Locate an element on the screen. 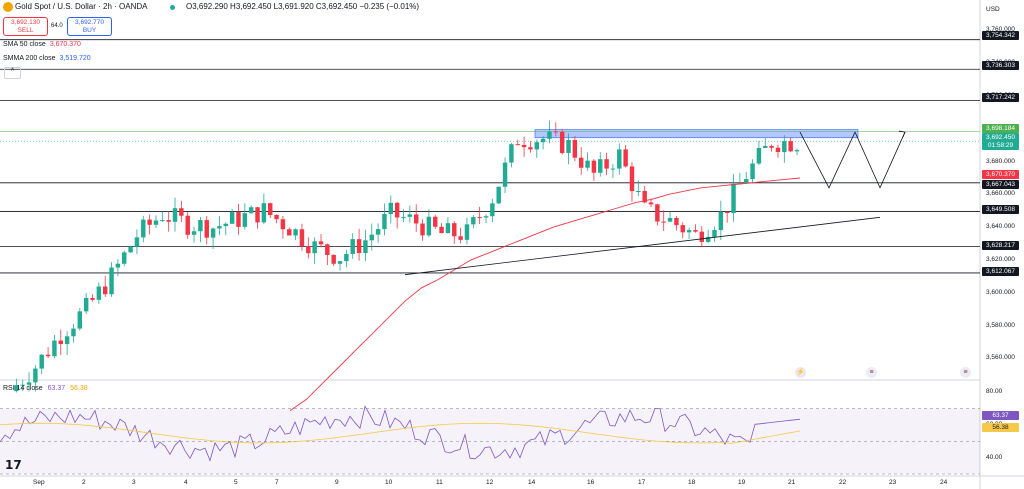 This screenshot has width=1024, height=489. rsi-value: 63.37 is located at coordinates (56, 388).